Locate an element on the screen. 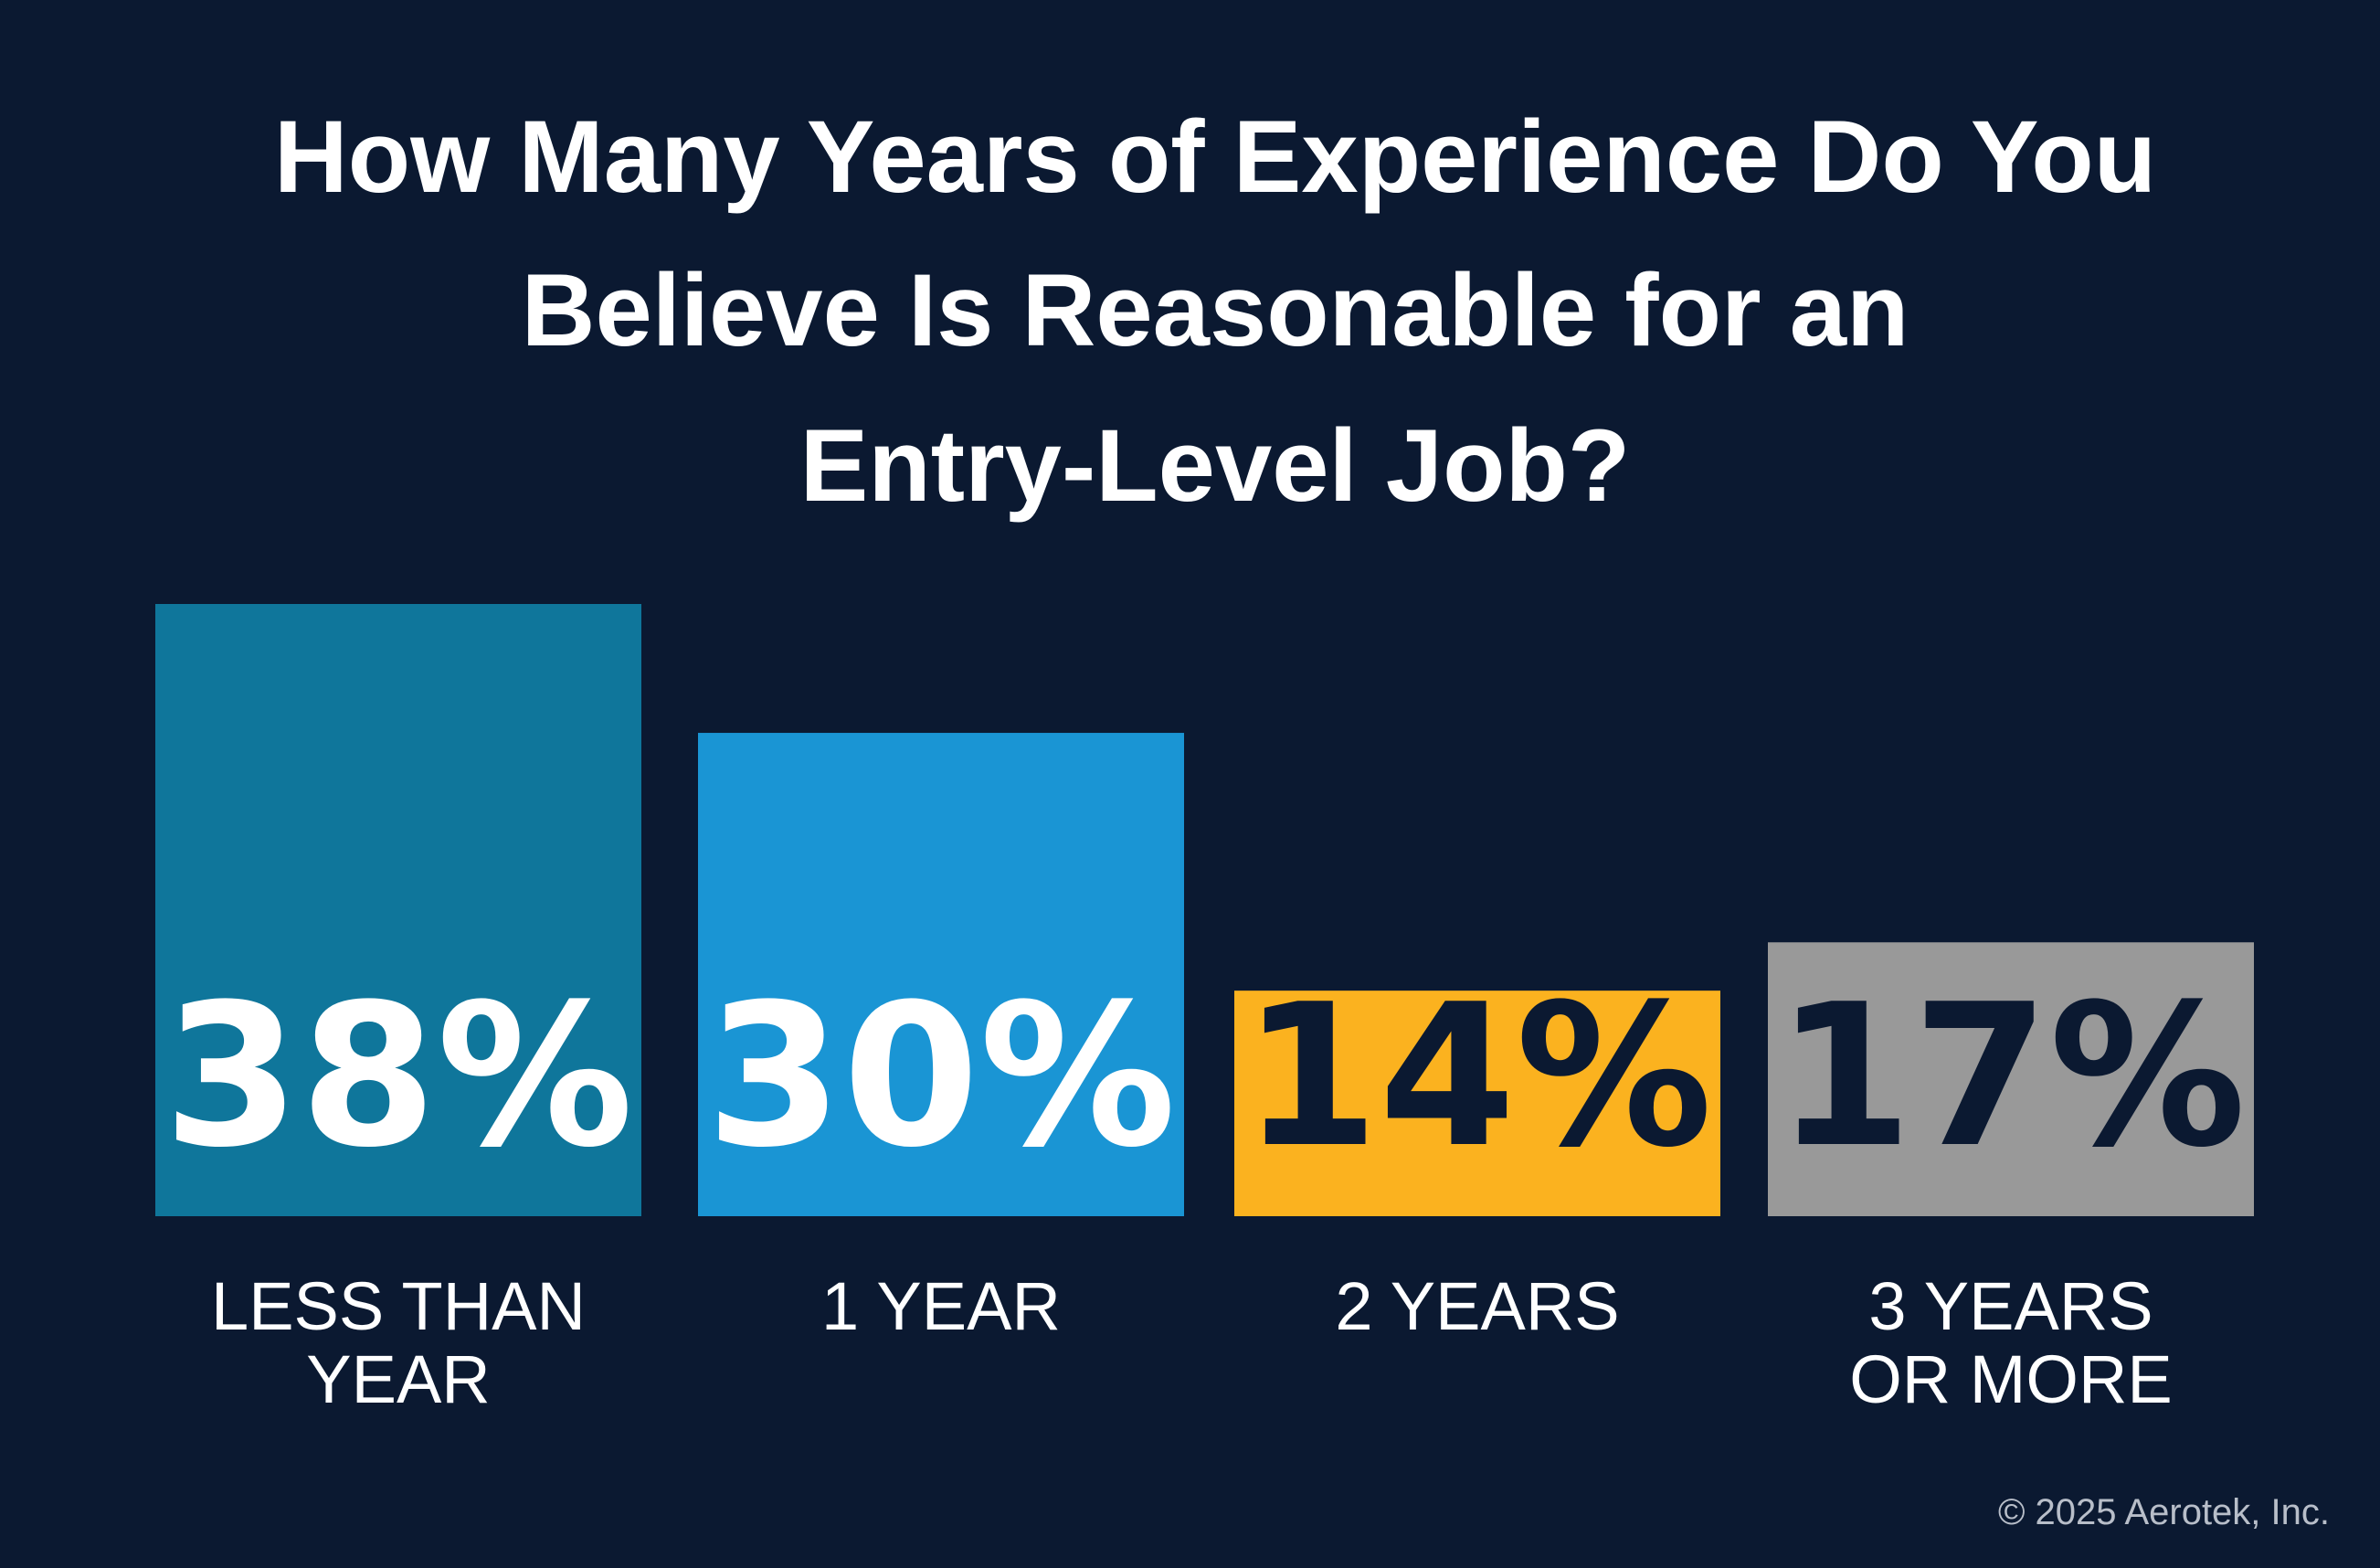 This screenshot has width=2380, height=1568. category-label-1-line-2: YEAR is located at coordinates (399, 1379).